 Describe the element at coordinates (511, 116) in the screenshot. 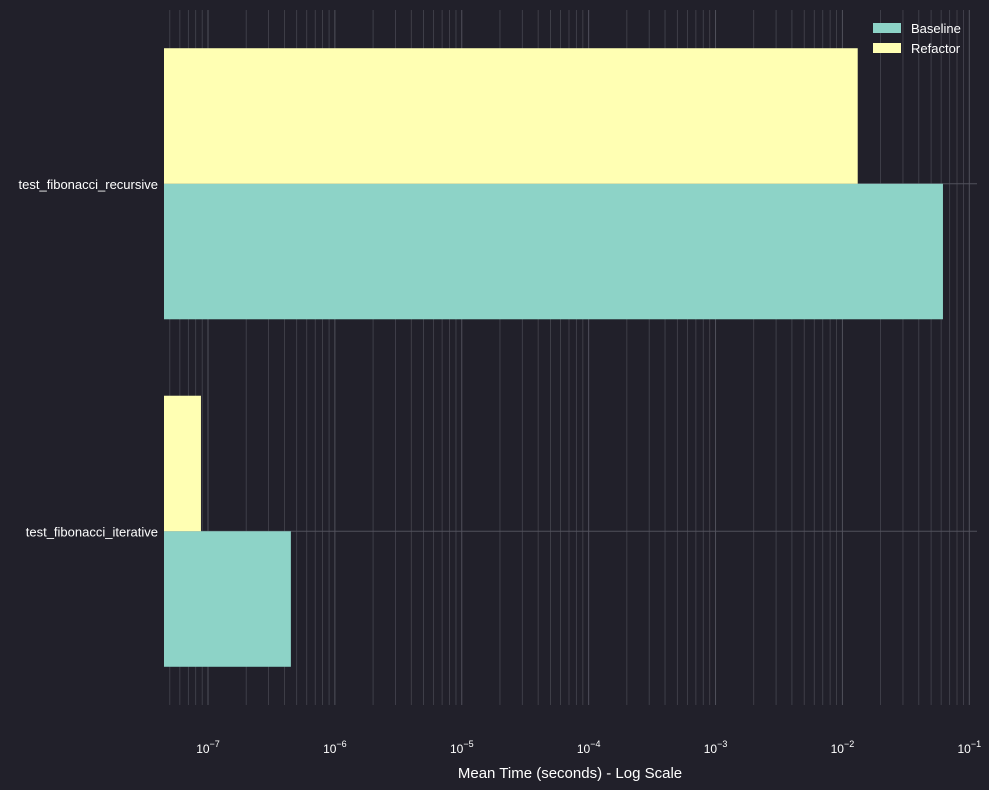

I see `bar-refactor-test_fibonacci_recursive` at that location.